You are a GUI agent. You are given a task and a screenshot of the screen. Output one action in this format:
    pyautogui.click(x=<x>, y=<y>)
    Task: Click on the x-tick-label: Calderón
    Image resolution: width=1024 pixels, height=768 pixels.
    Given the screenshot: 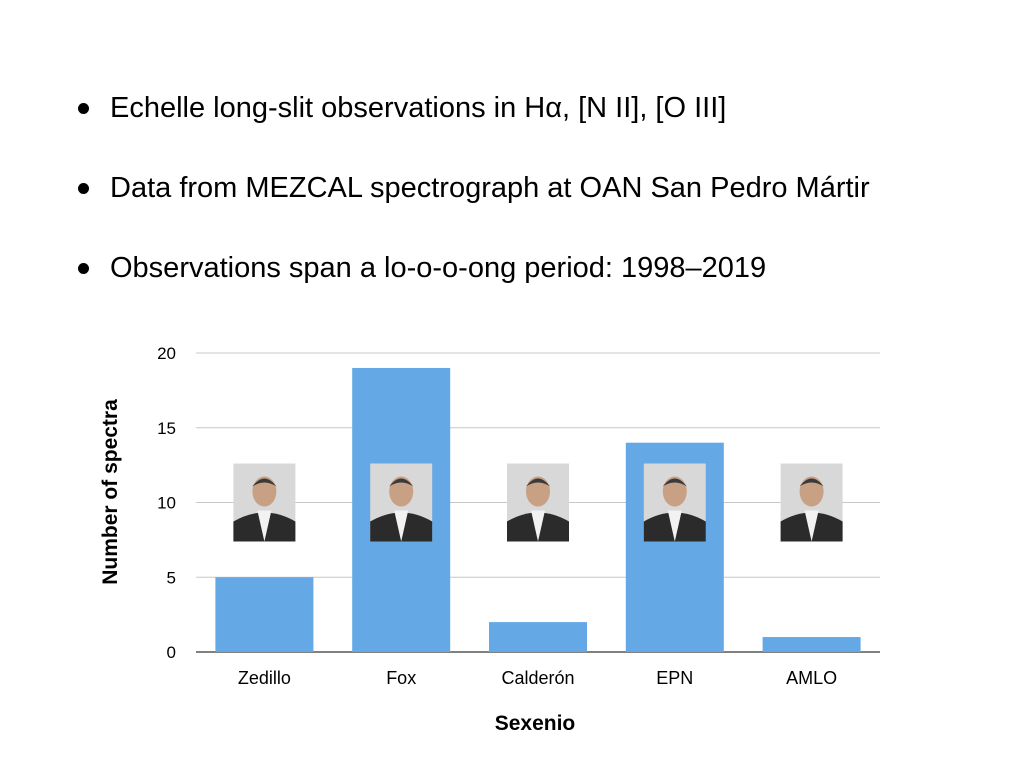 What is the action you would take?
    pyautogui.click(x=537, y=678)
    